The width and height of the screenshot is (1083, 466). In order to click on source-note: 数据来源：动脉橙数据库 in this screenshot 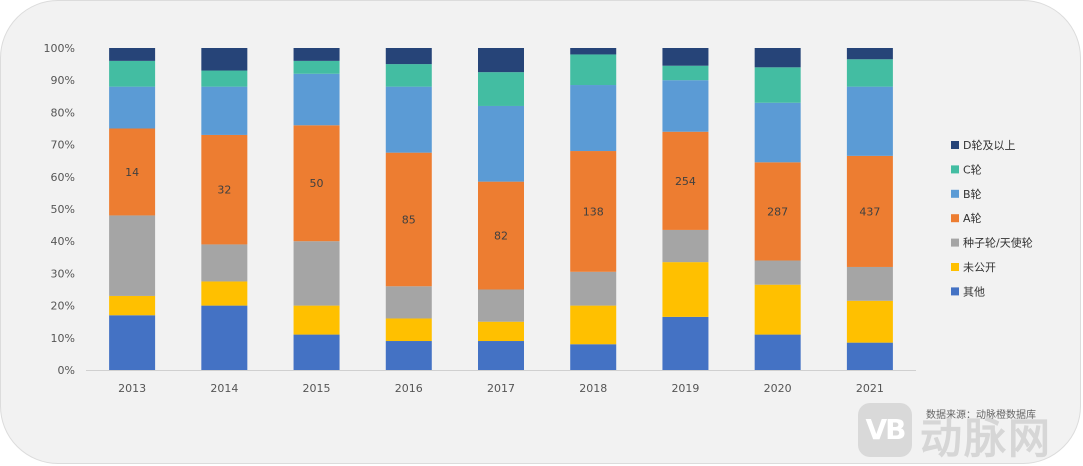, I will do `click(981, 415)`.